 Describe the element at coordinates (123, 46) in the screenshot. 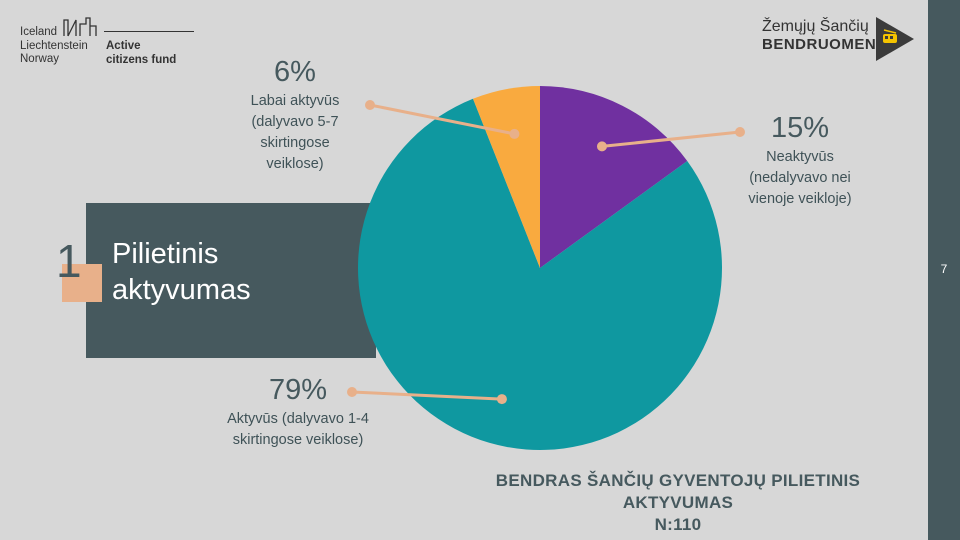

I see `logo-fund-line1: Active` at that location.